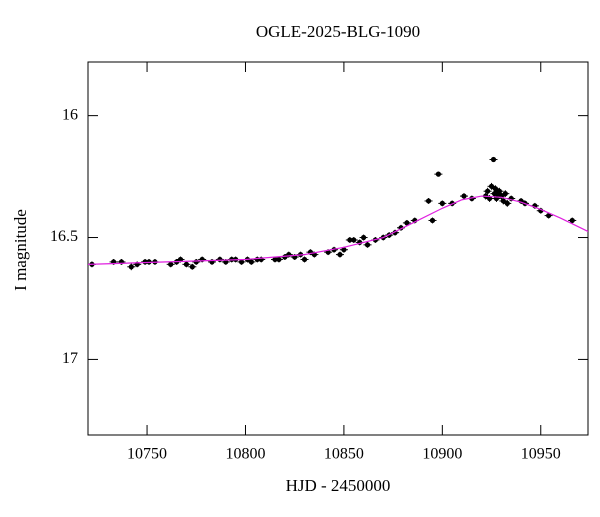 This screenshot has height=517, width=600. Describe the element at coordinates (338, 485) in the screenshot. I see `x-axis-label: HJD - 2450000` at that location.